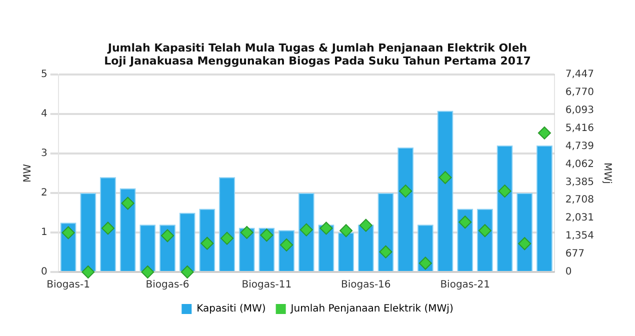  What do you see at coordinates (44, 193) in the screenshot?
I see `y-tick-label: 2` at bounding box center [44, 193].